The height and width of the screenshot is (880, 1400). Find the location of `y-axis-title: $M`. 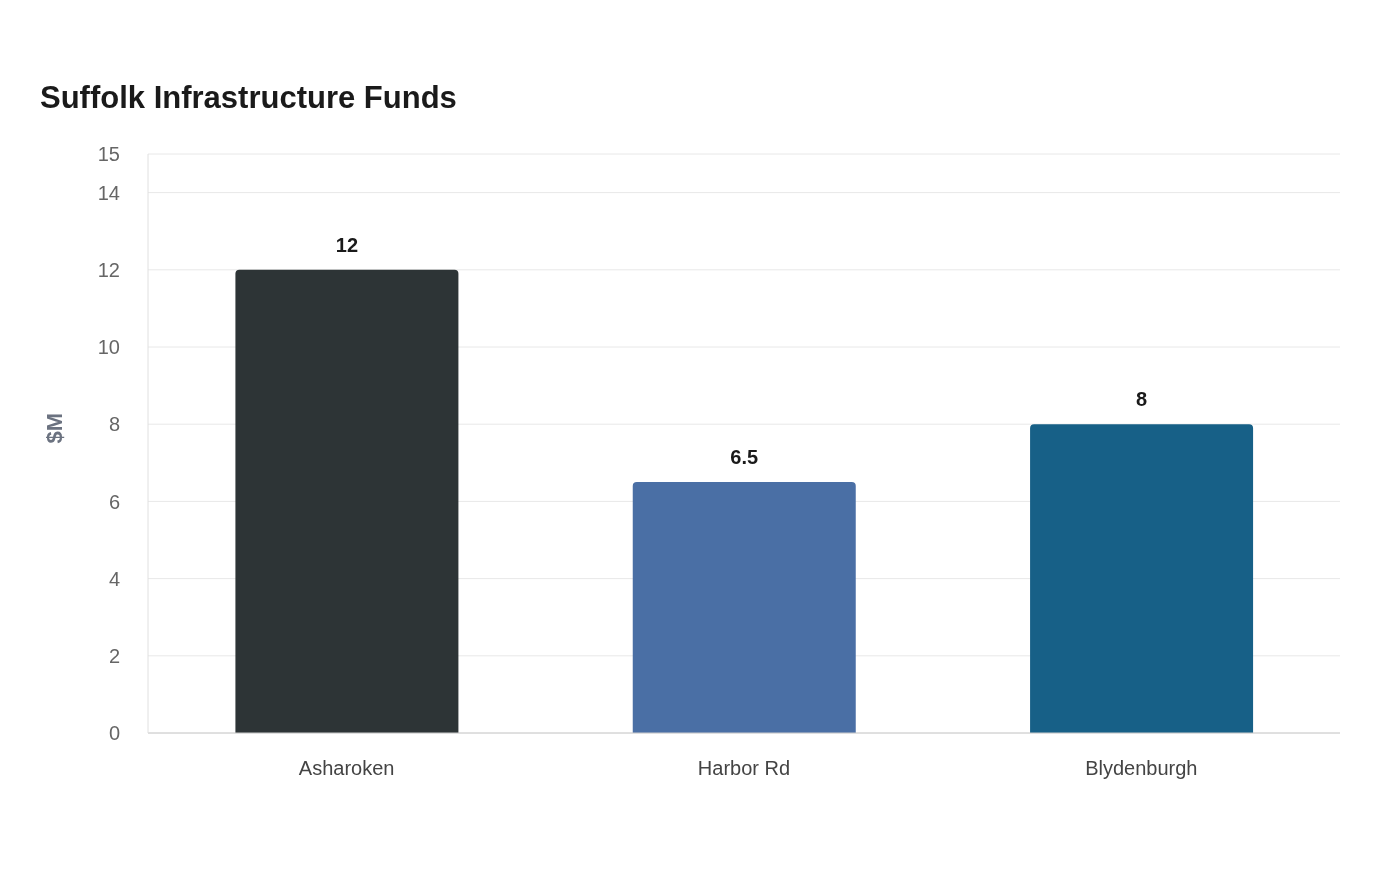

y-axis-title: $M is located at coordinates (54, 428).